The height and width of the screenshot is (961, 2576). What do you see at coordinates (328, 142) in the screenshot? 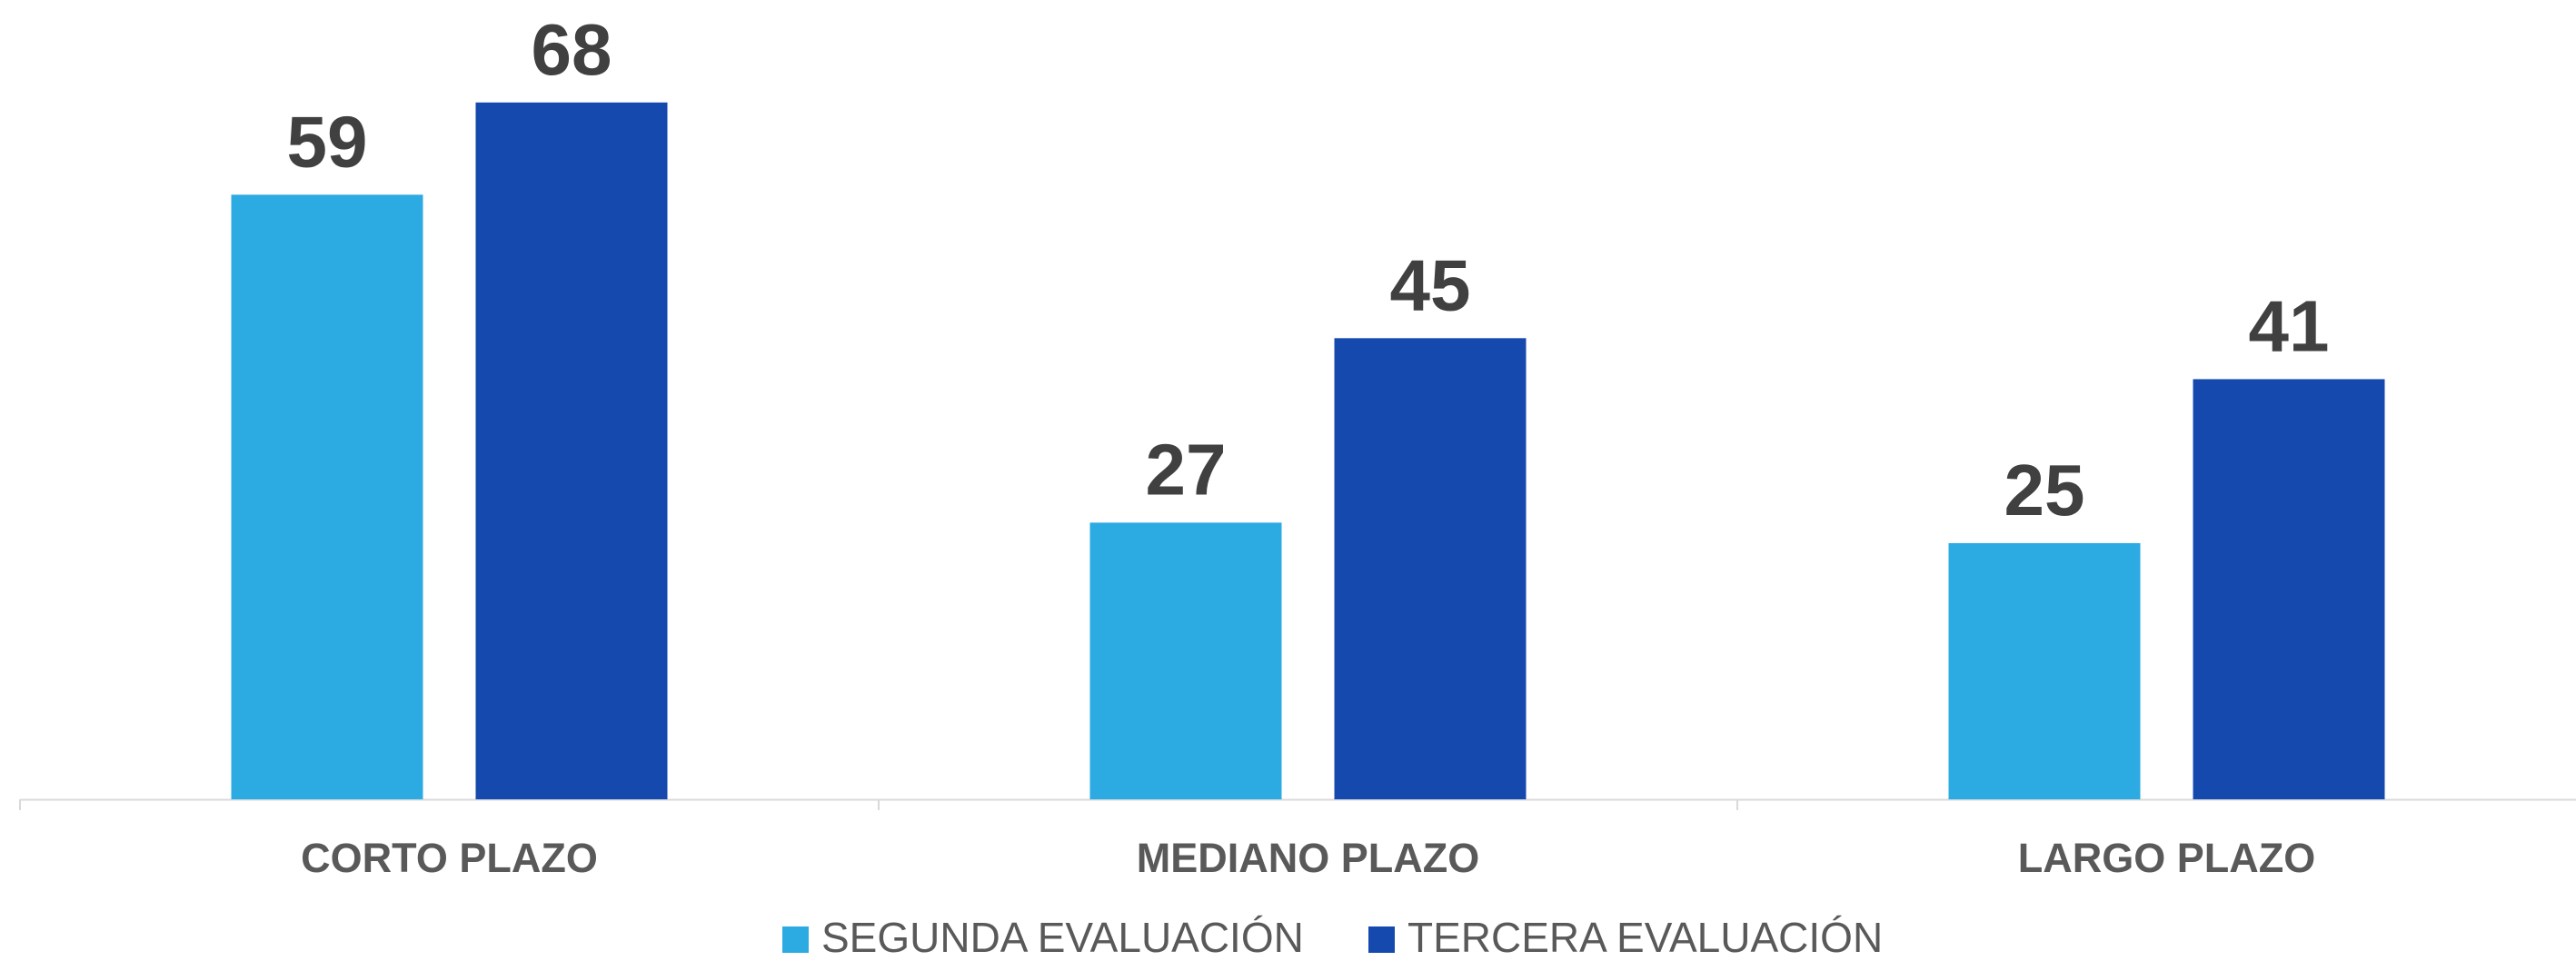
I see `data-label: 59` at bounding box center [328, 142].